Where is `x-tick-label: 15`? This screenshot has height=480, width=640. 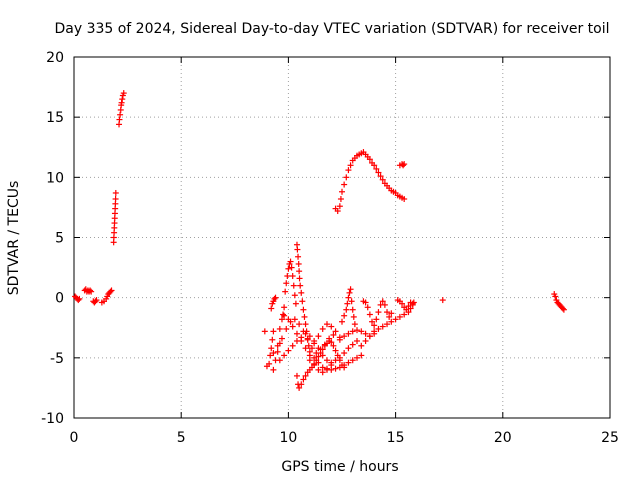 x-tick-label: 15 is located at coordinates (396, 438).